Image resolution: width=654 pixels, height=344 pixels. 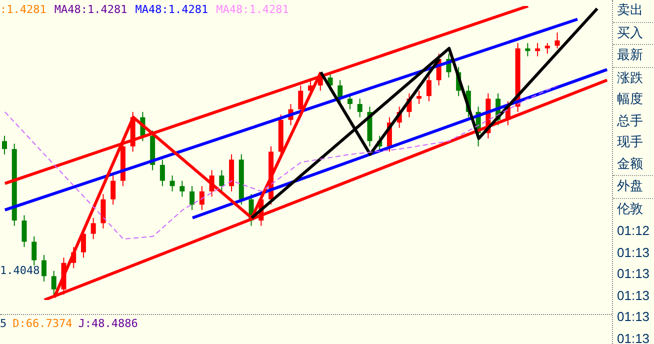 What do you see at coordinates (633, 165) in the screenshot?
I see `text: 金额` at bounding box center [633, 165].